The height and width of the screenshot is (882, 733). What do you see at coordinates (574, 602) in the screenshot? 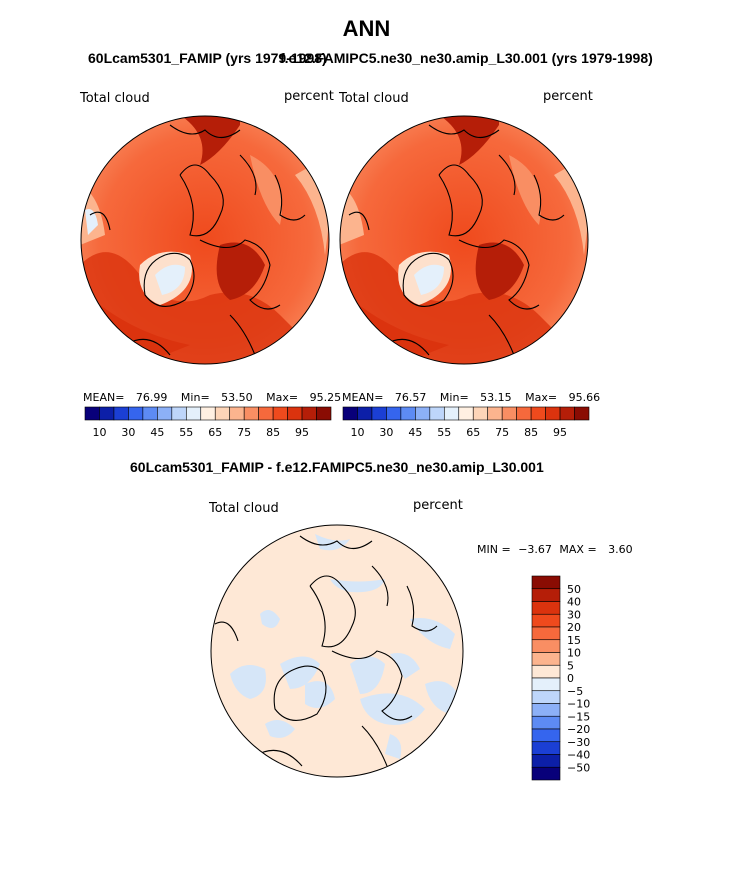
I see `diff-colorbar-tick-label: 40` at bounding box center [574, 602].